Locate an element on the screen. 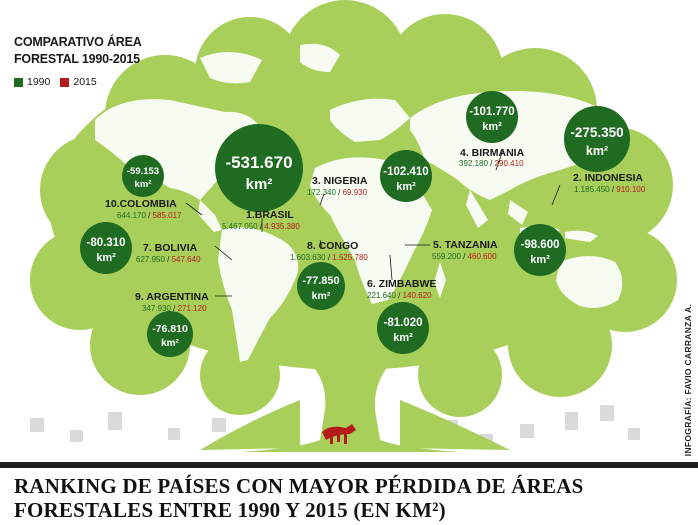 The width and height of the screenshot is (698, 525). label-argentina: 9. ARGENTINA 347.930 / 271.120 is located at coordinates (172, 302).